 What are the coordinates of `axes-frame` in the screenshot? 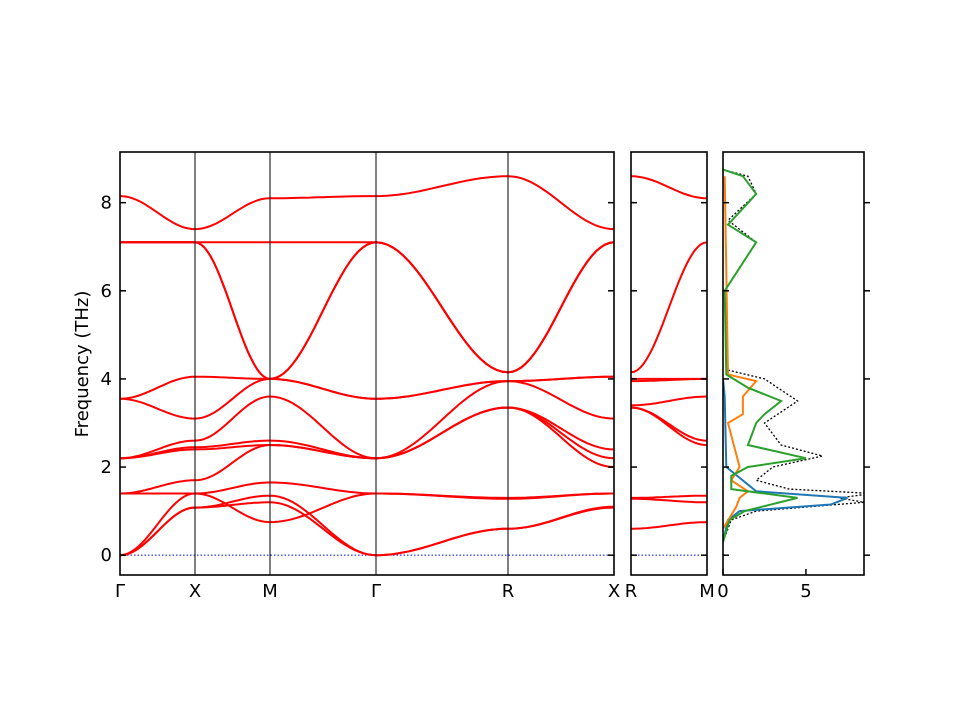 It's located at (669, 363).